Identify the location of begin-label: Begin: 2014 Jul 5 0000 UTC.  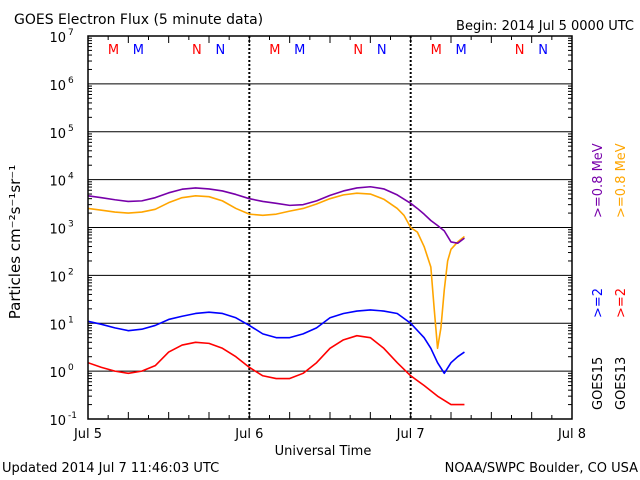
(545, 26).